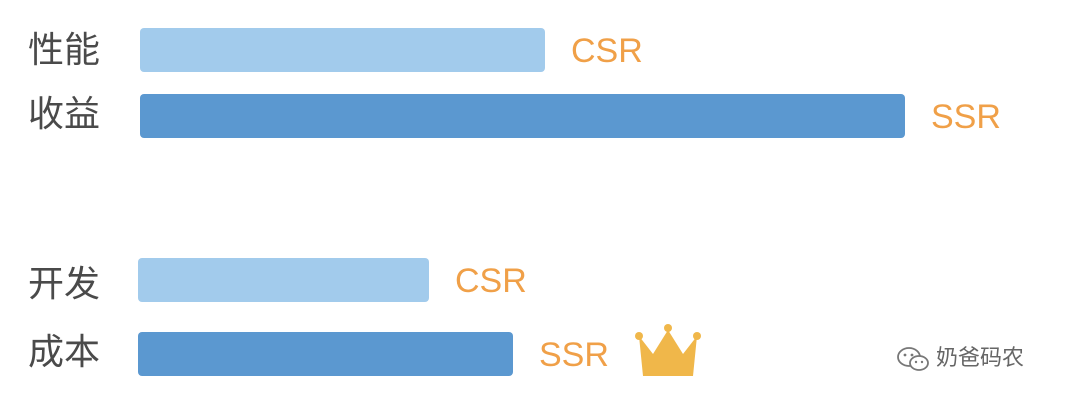 The image size is (1080, 408). What do you see at coordinates (966, 117) in the screenshot?
I see `bar-label-1: SSR` at bounding box center [966, 117].